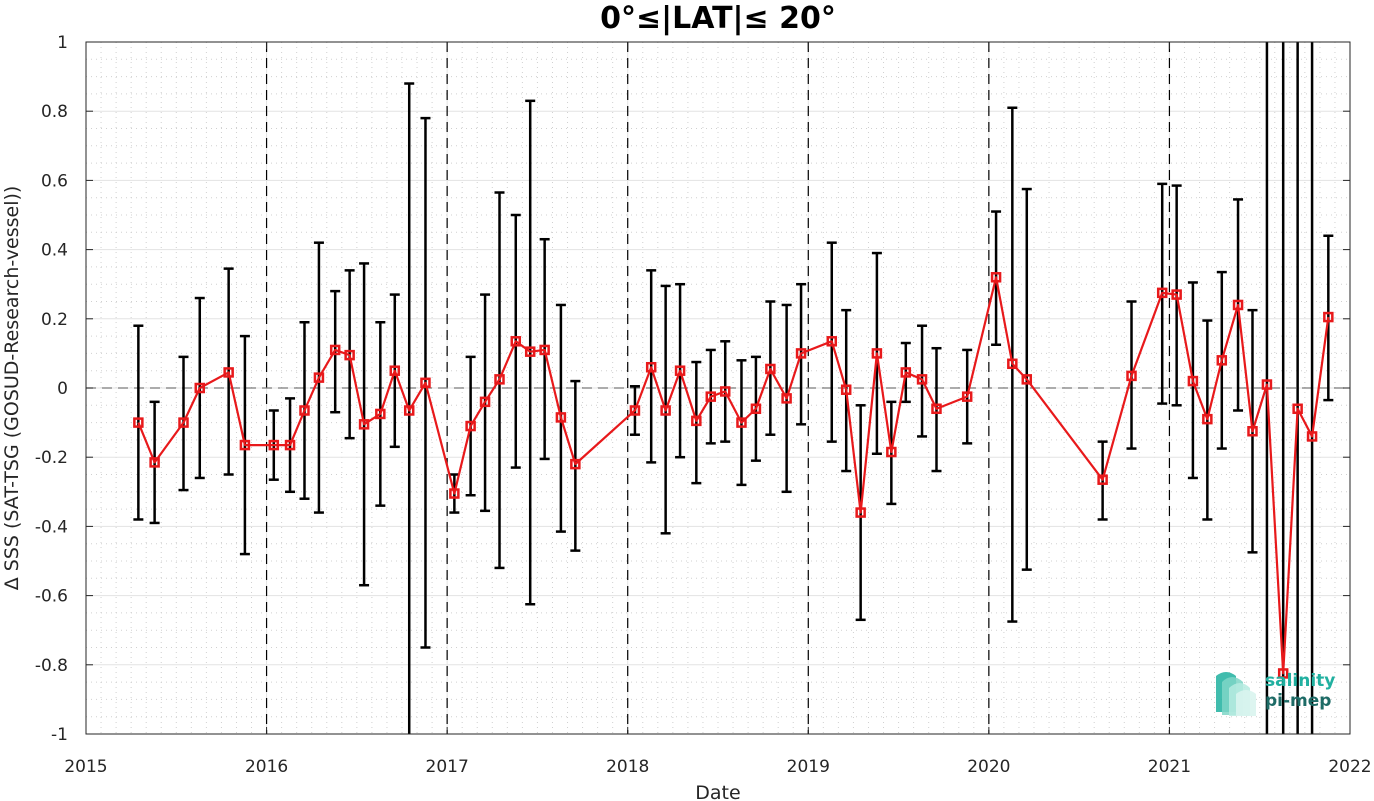  Describe the element at coordinates (1169, 767) in the screenshot. I see `x-tick-label: 2021` at that location.